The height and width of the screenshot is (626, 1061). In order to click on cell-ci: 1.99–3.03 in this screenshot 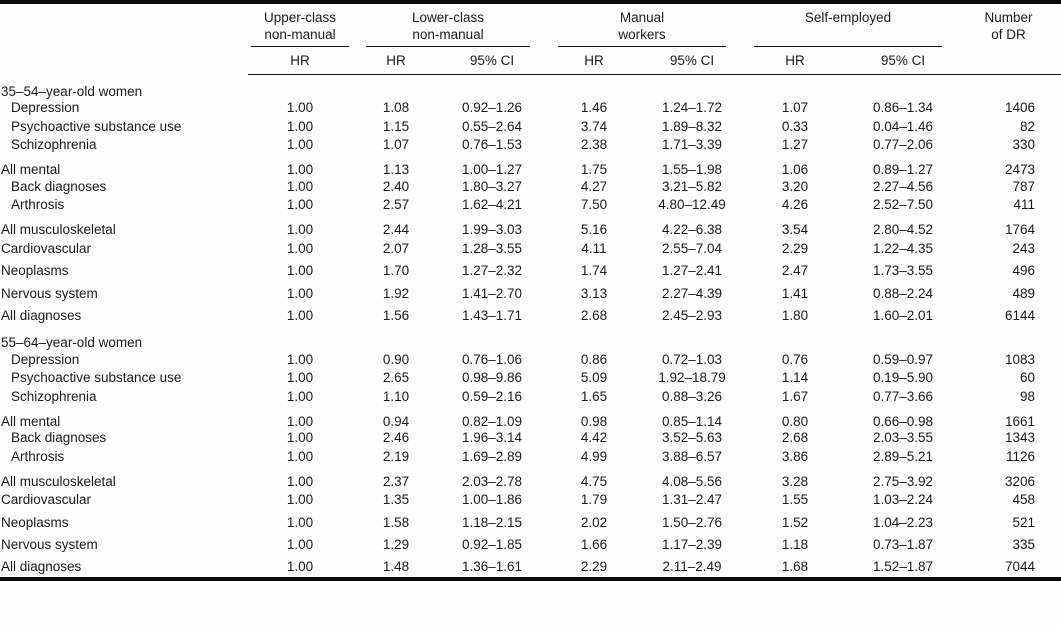, I will do `click(492, 229)`.